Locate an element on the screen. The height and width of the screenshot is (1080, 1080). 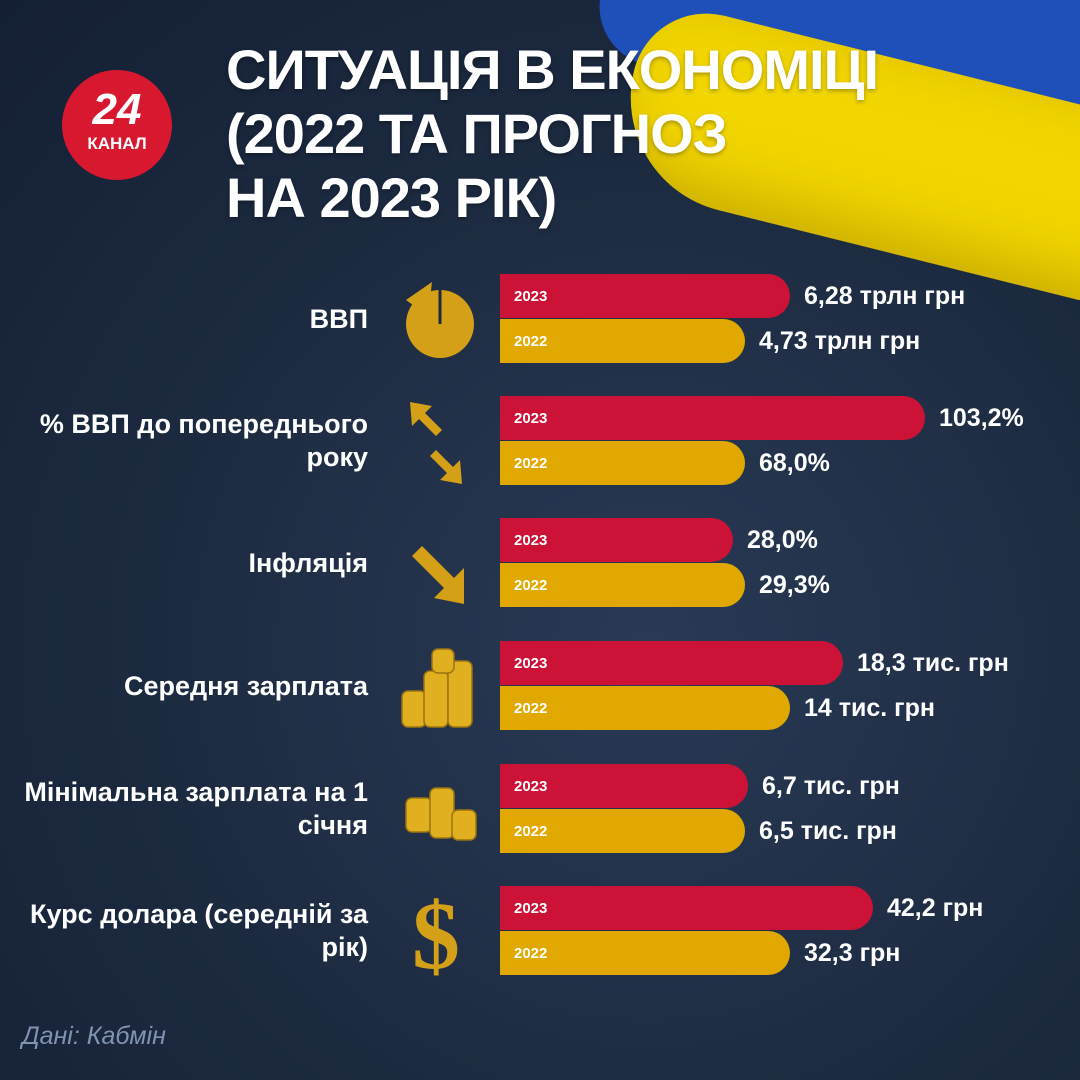
category-label: Курс долара (середній за рік) is located at coordinates (199, 930).